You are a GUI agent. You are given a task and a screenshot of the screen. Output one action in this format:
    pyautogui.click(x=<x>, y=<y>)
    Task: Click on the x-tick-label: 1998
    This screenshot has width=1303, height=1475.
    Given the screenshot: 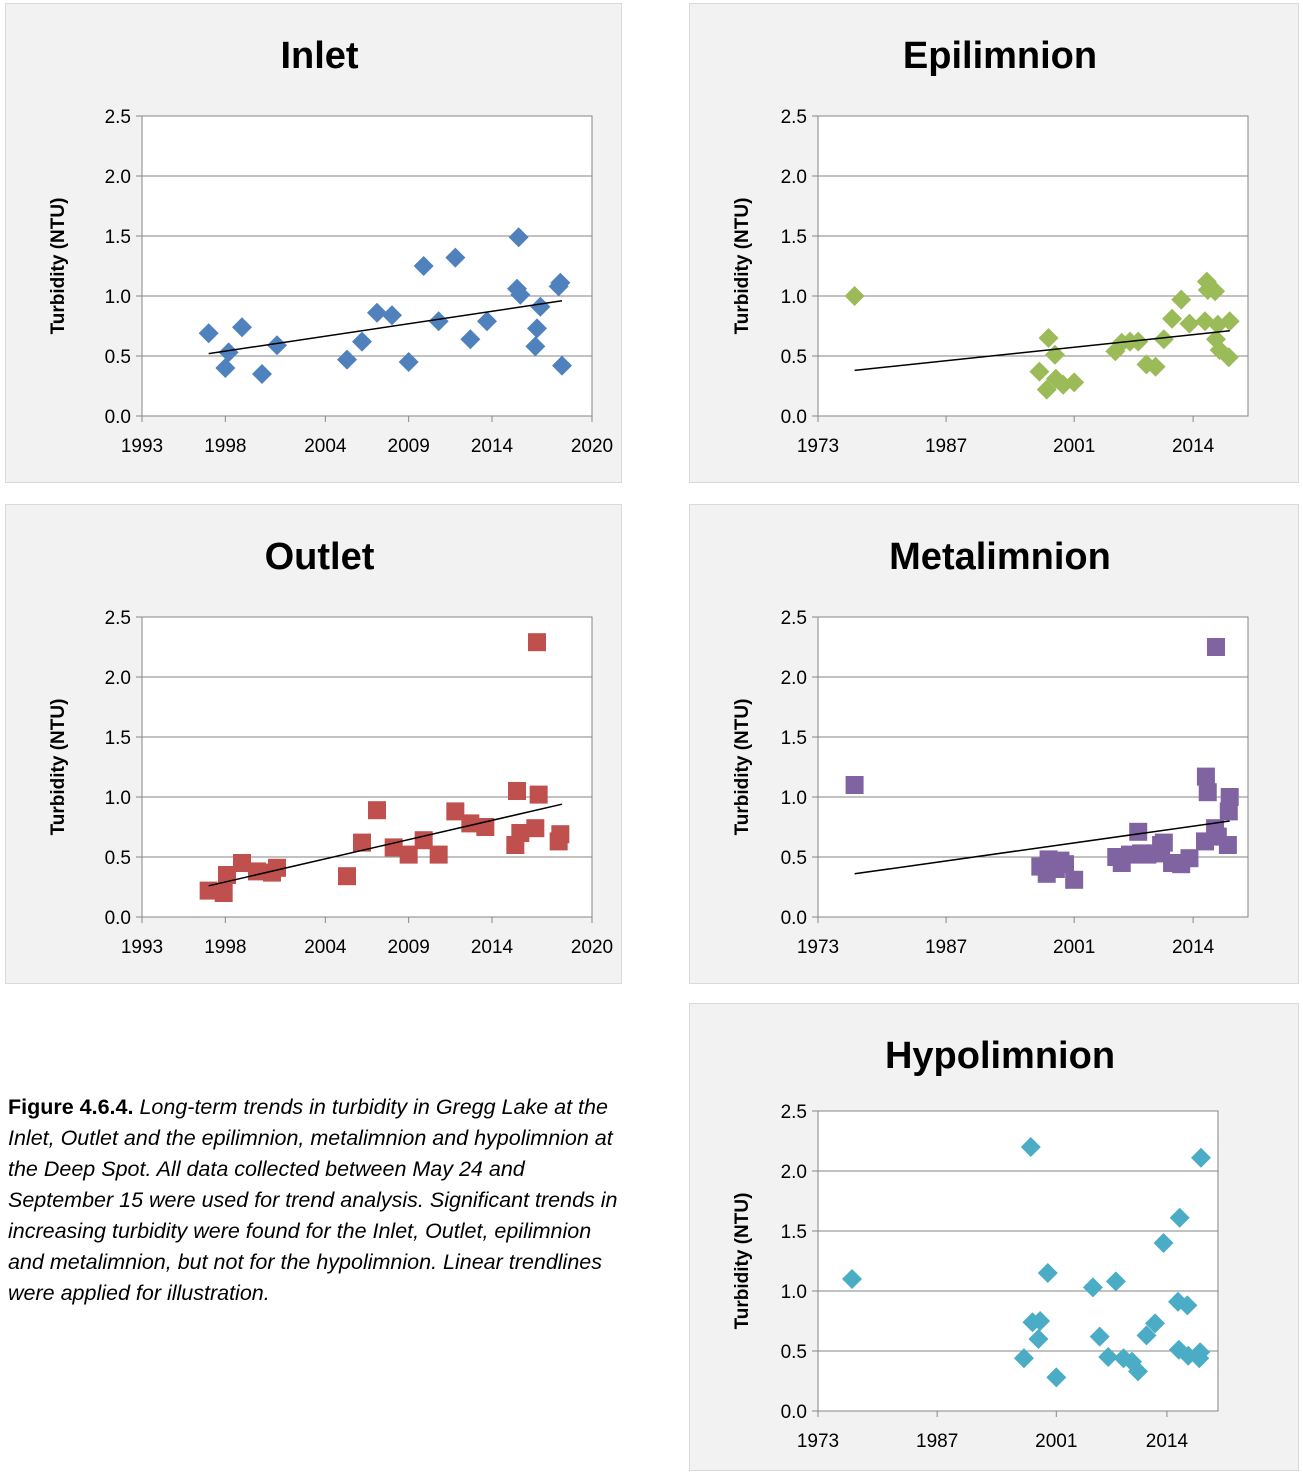 What is the action you would take?
    pyautogui.click(x=225, y=446)
    